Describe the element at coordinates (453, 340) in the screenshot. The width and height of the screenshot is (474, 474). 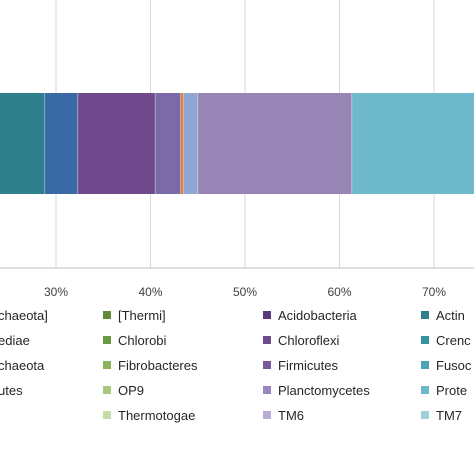
I see `legend-label: Crenc` at that location.